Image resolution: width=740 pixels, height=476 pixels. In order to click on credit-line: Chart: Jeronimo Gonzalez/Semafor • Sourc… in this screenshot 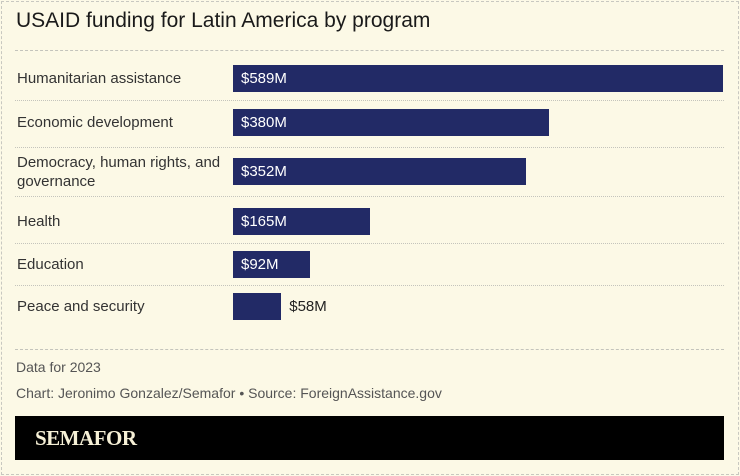, I will do `click(229, 393)`.